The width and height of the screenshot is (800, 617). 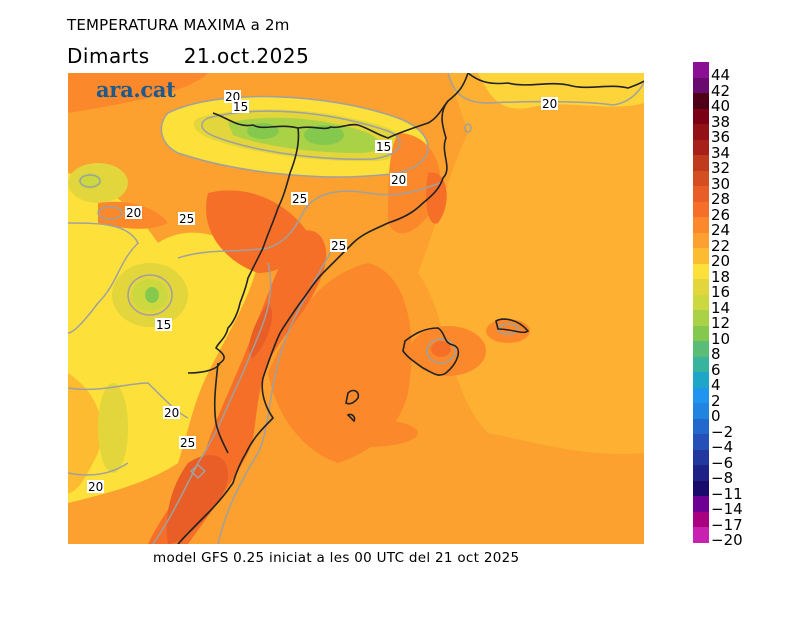 What do you see at coordinates (212, 403) in the screenshot?
I see `isotherm-25-coast-inner` at bounding box center [212, 403].